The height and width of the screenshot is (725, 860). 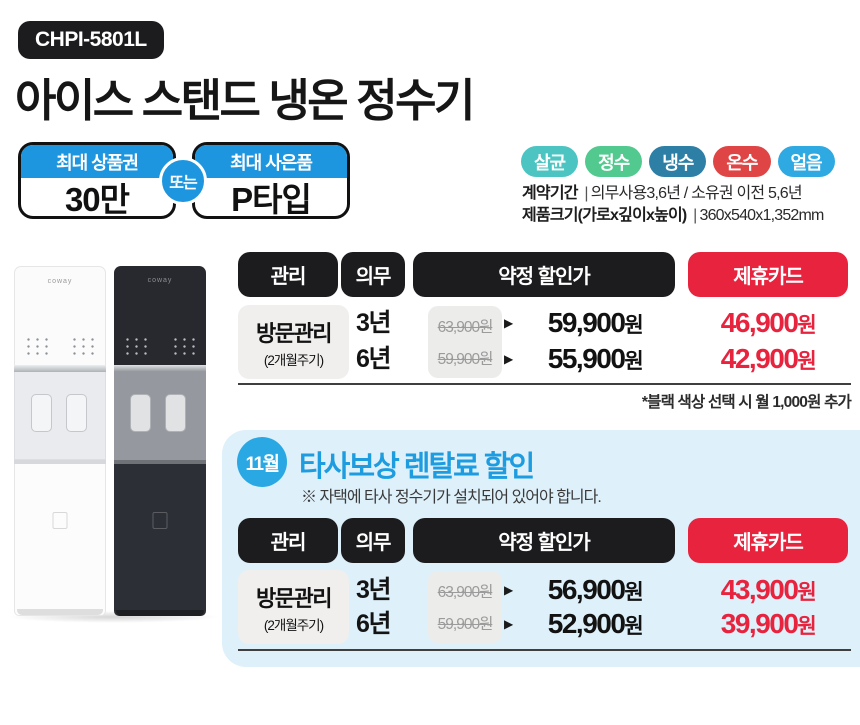 I want to click on promo-box-value: 30만, so click(x=97, y=199).